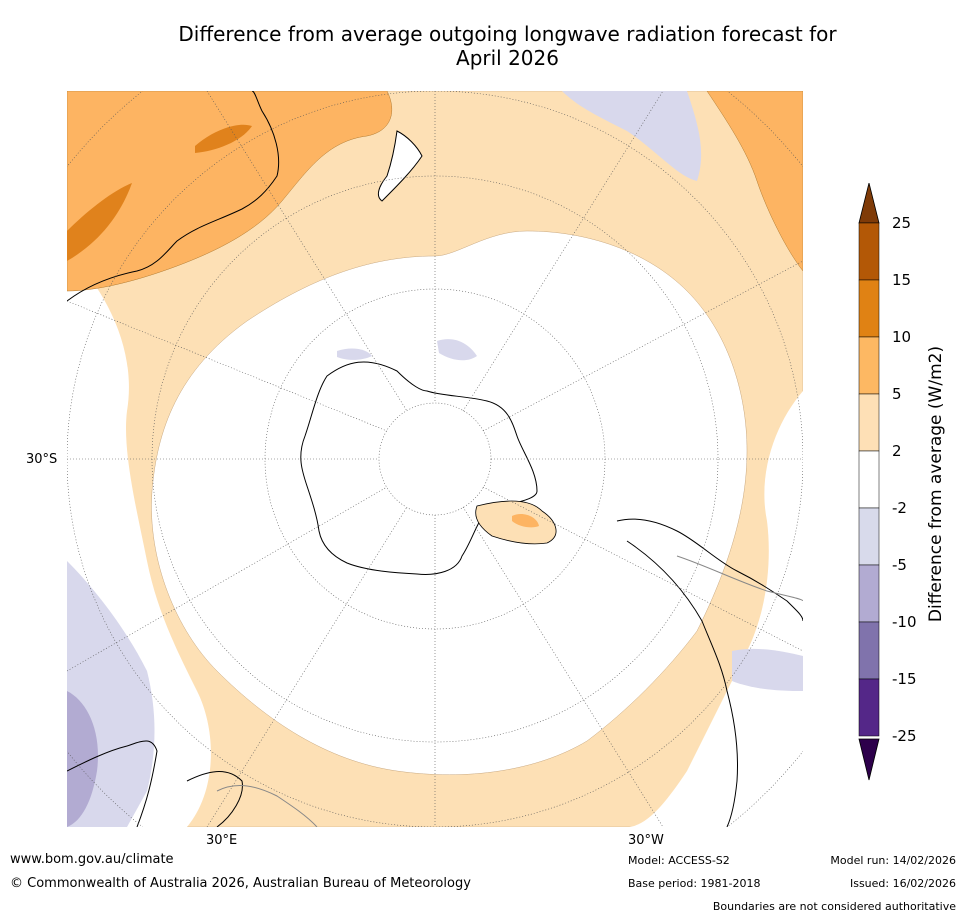 Image resolution: width=965 pixels, height=919 pixels. I want to click on colorbar-tick-label: 25, so click(902, 223).